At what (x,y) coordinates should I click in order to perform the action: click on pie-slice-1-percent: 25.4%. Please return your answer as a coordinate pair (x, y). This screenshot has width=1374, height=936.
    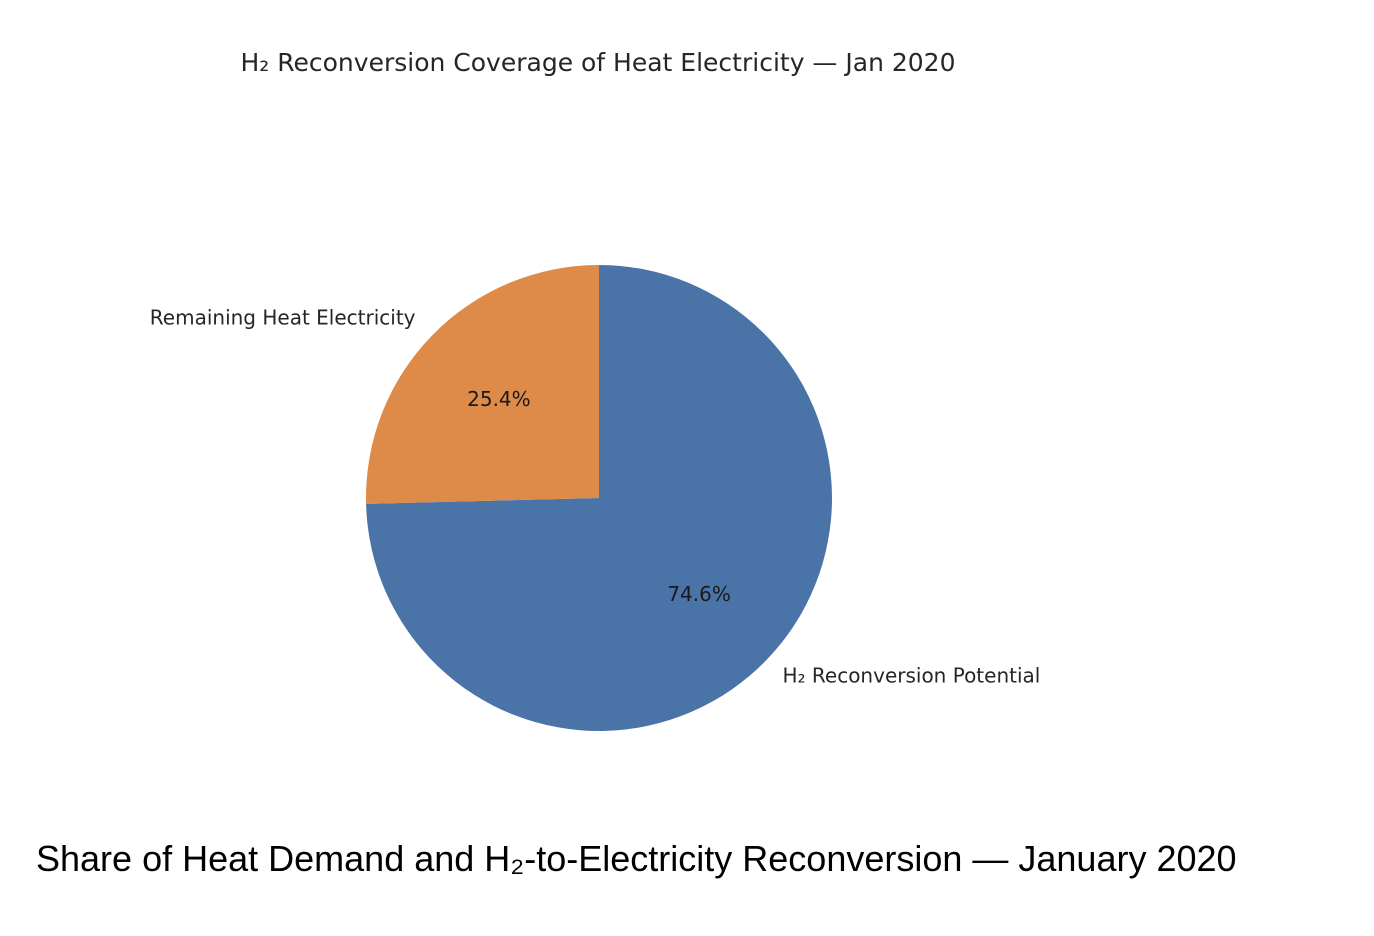
    Looking at the image, I should click on (499, 399).